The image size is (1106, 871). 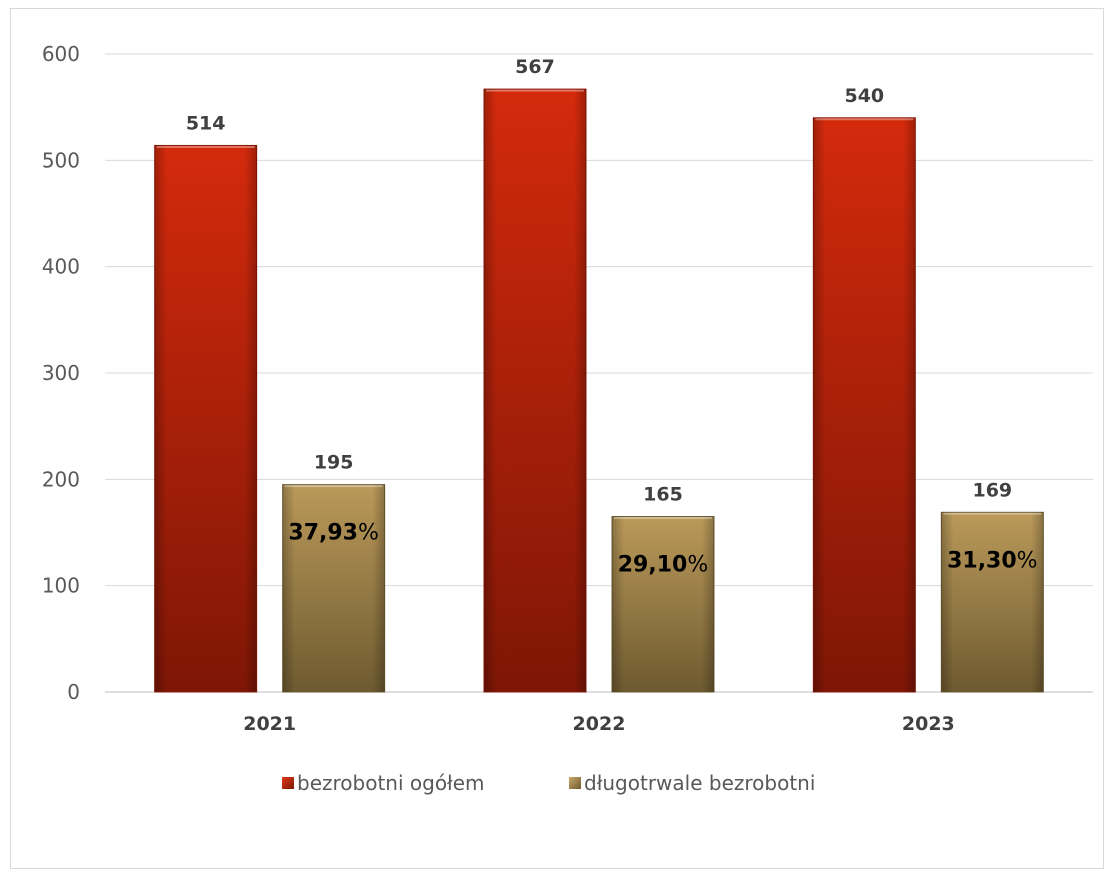 I want to click on y-tick-label: 0, so click(x=73, y=692).